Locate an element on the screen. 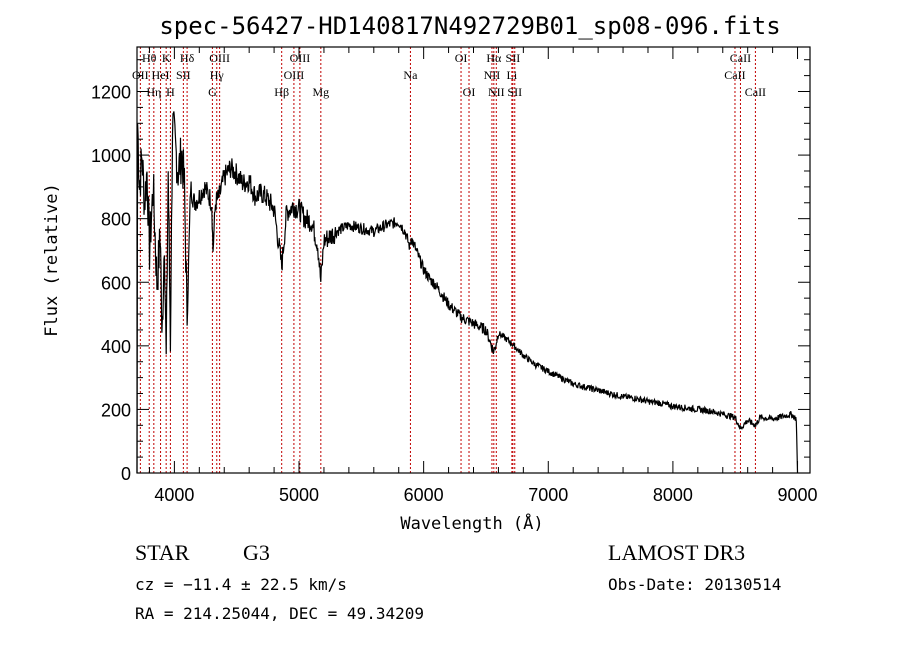  line-label: K is located at coordinates (166, 58).